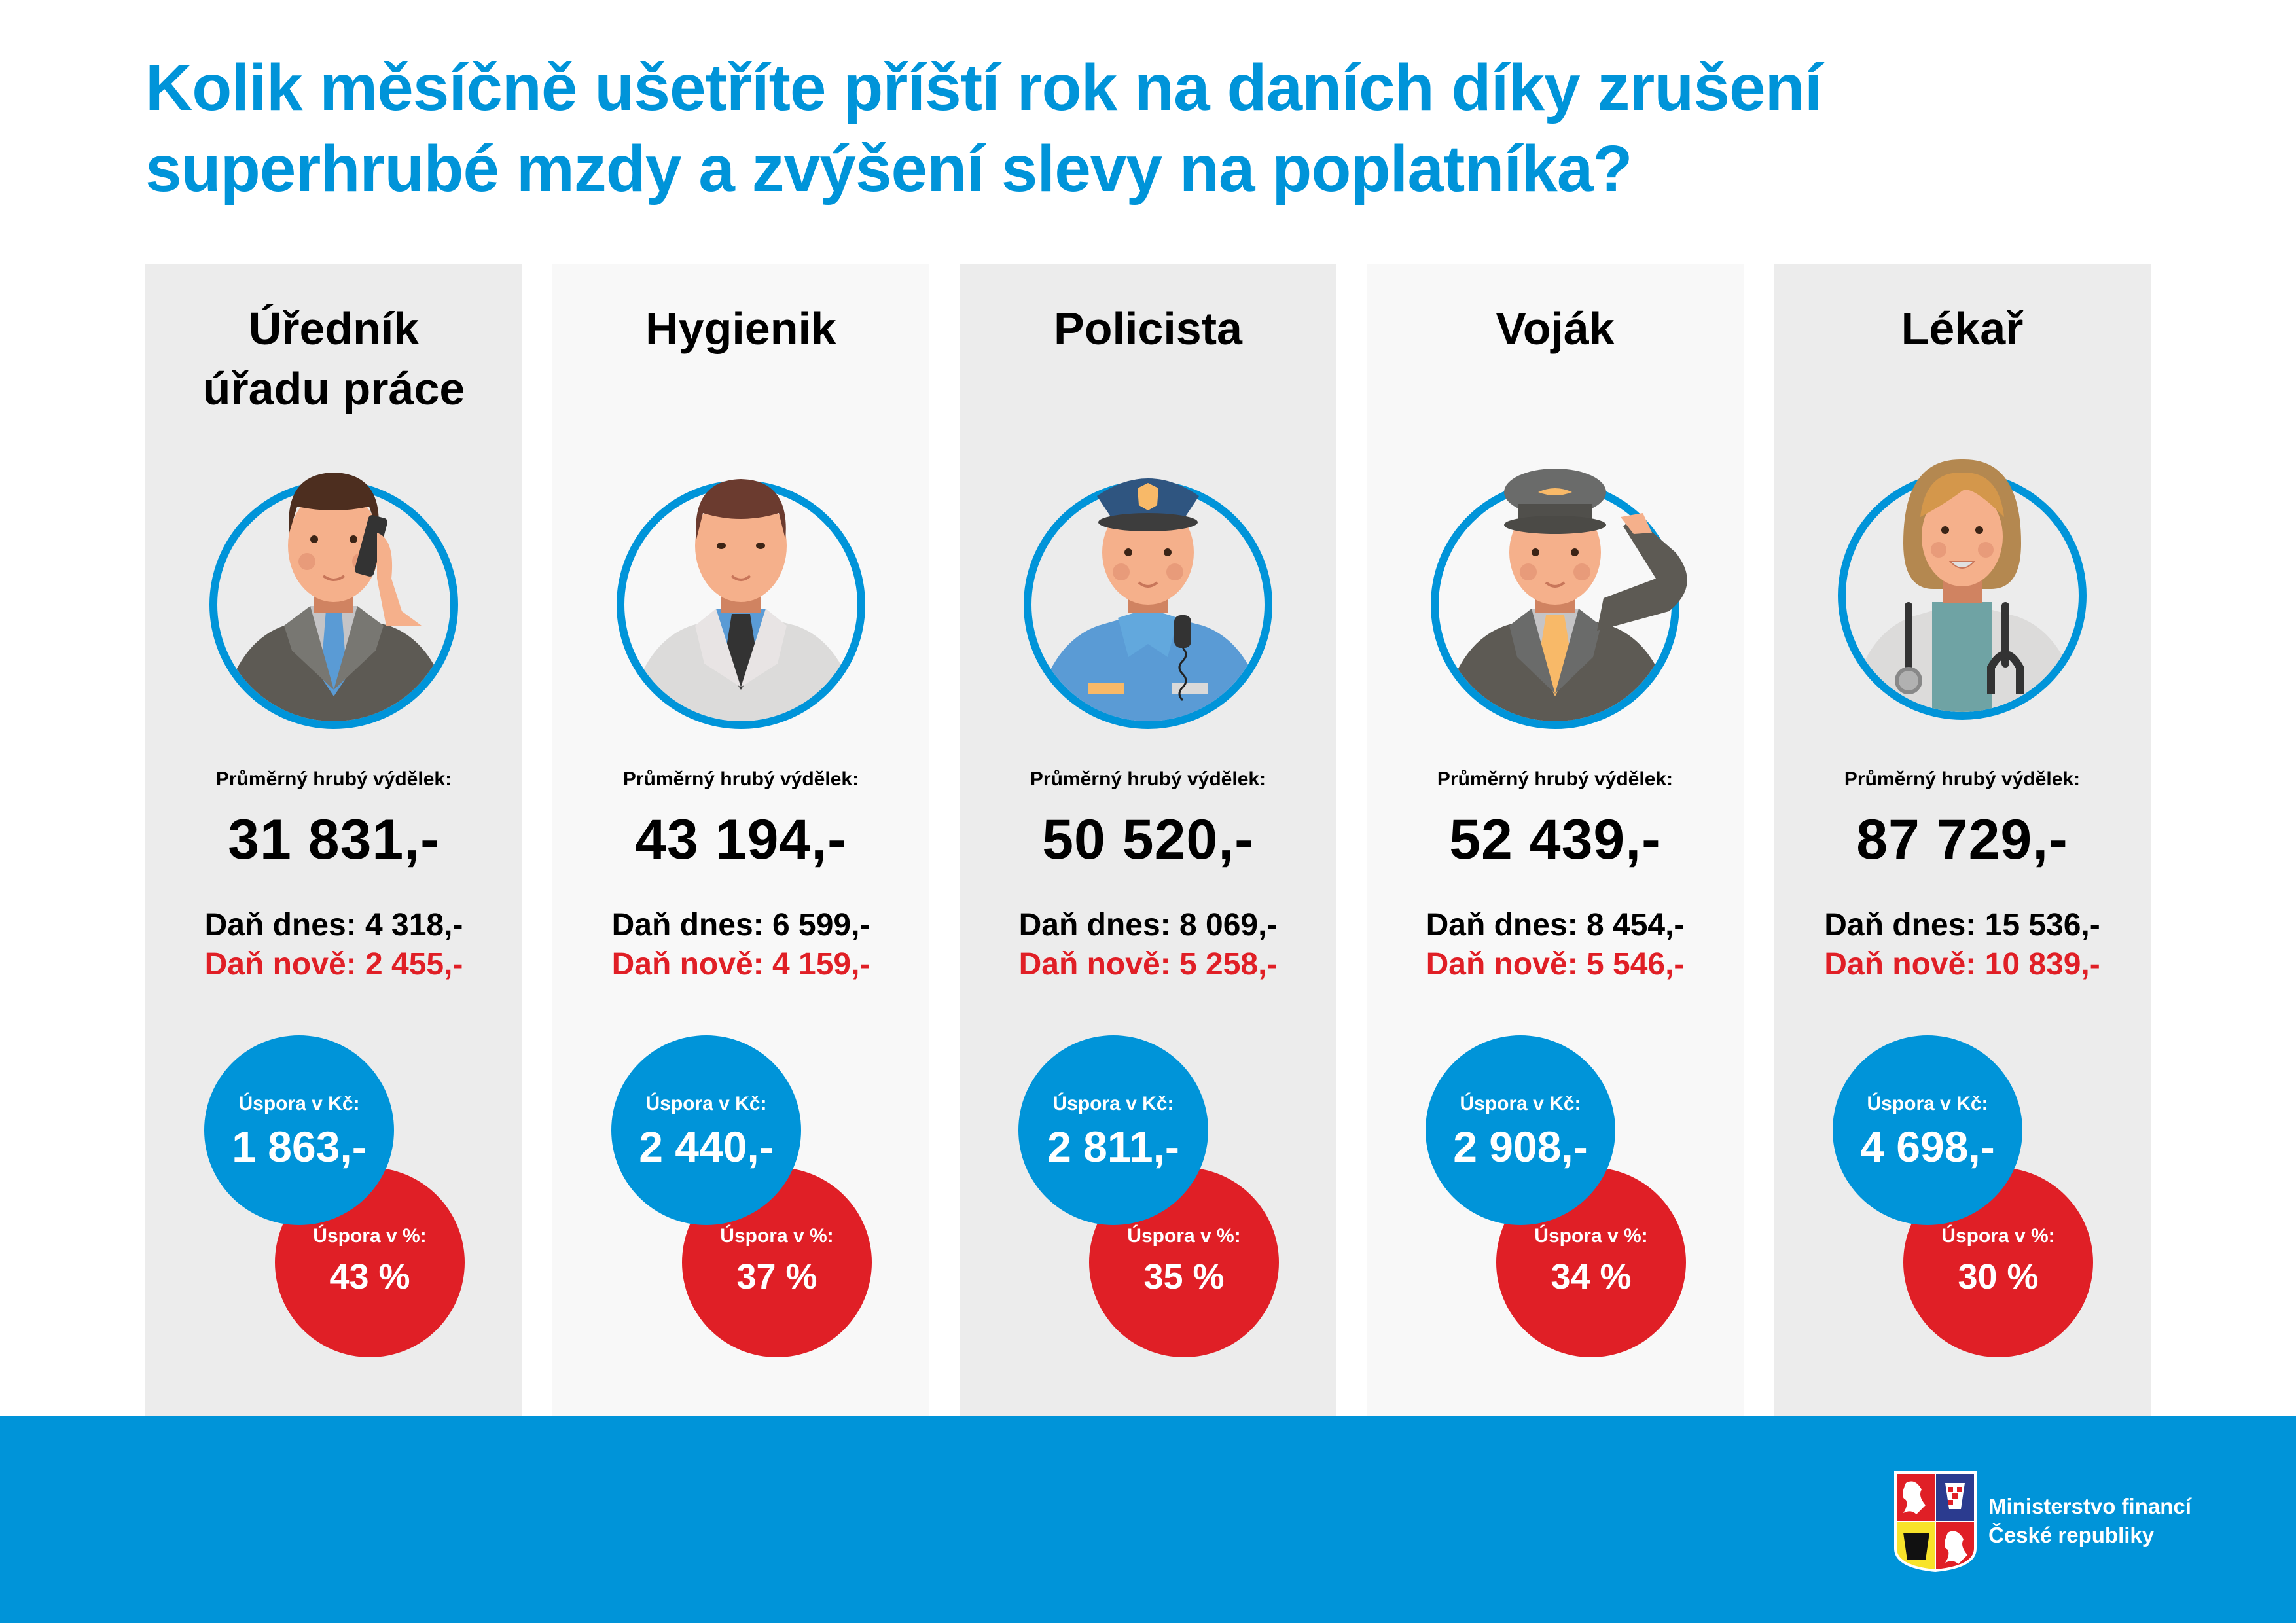 This screenshot has height=1623, width=2296. Describe the element at coordinates (1520, 1146) in the screenshot. I see `savings-czk-value: 2 908,-` at that location.